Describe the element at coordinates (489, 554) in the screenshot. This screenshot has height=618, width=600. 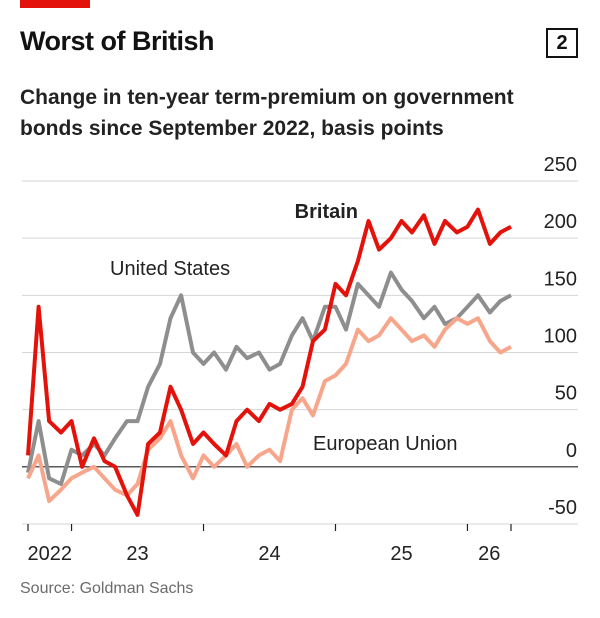
I see `x-tick-label: 26` at that location.